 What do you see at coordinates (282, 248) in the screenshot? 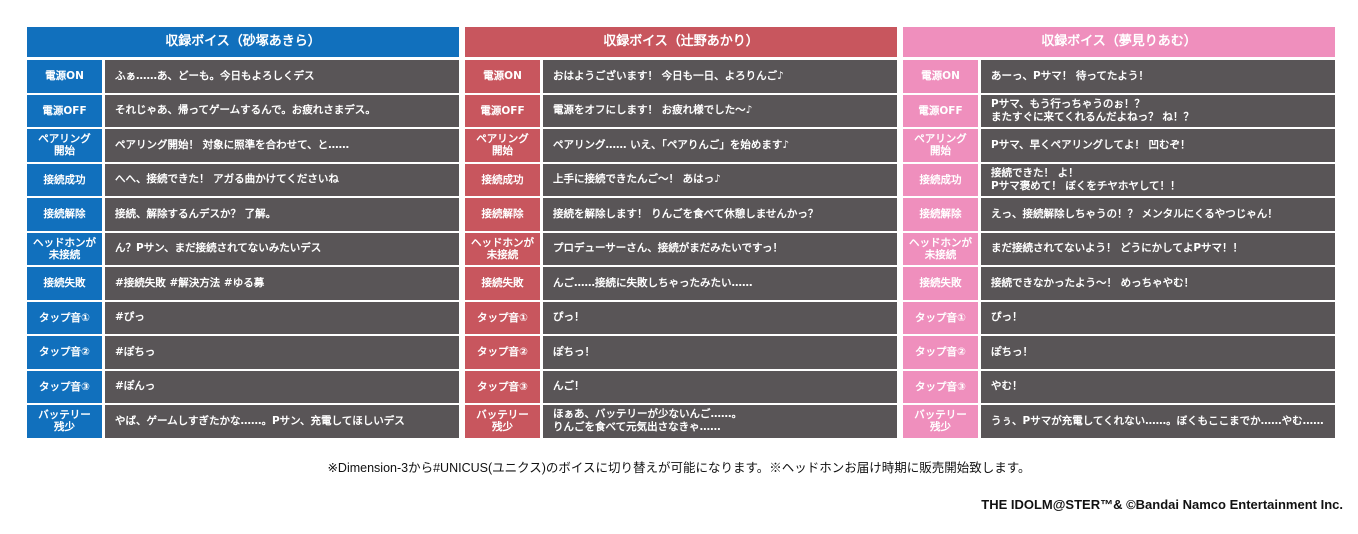
I see `row-voice-line: ん？Pサン、まだ接続されてないみたいデス` at bounding box center [282, 248].